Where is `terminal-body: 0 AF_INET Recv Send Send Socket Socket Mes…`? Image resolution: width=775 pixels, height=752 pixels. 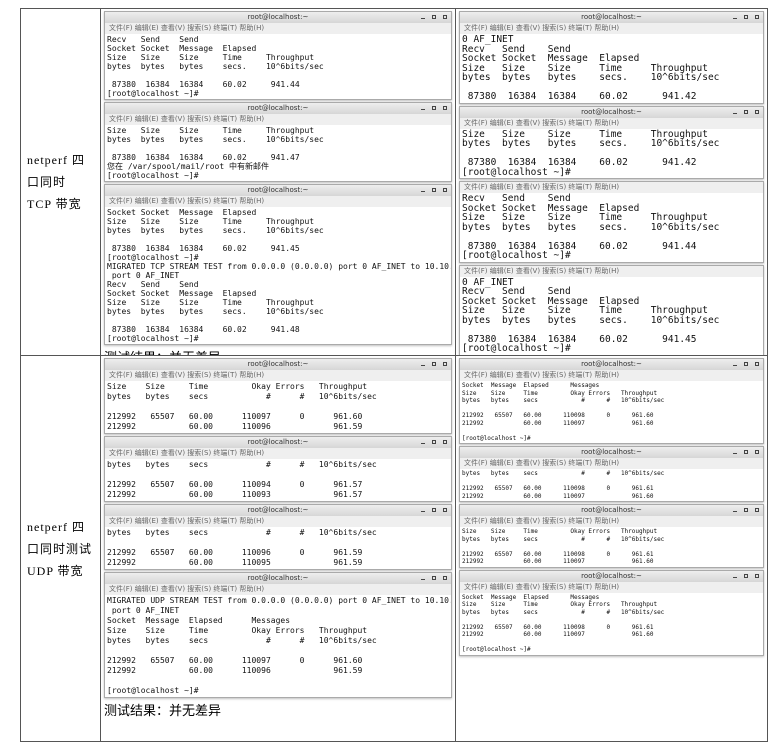 terminal-body: 0 AF_INET Recv Send Send Socket Socket Mes… is located at coordinates (611, 316).